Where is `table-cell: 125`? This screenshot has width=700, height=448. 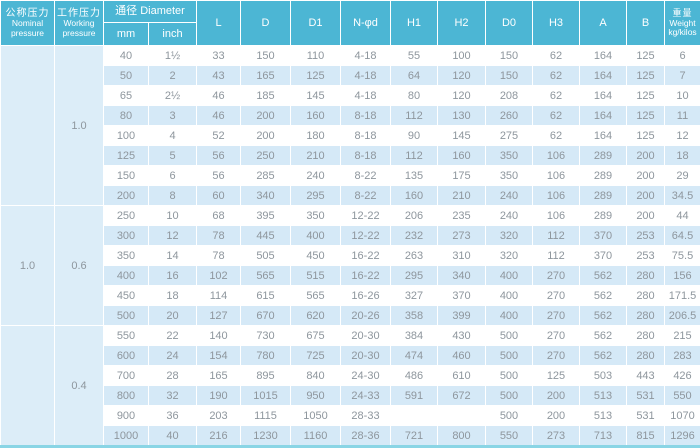 table-cell: 125 is located at coordinates (646, 76).